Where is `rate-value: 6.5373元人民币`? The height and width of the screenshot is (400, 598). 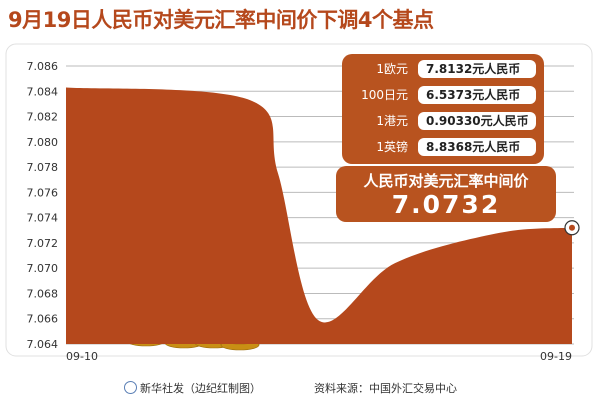
rate-value: 6.5373元人民币 is located at coordinates (477, 95).